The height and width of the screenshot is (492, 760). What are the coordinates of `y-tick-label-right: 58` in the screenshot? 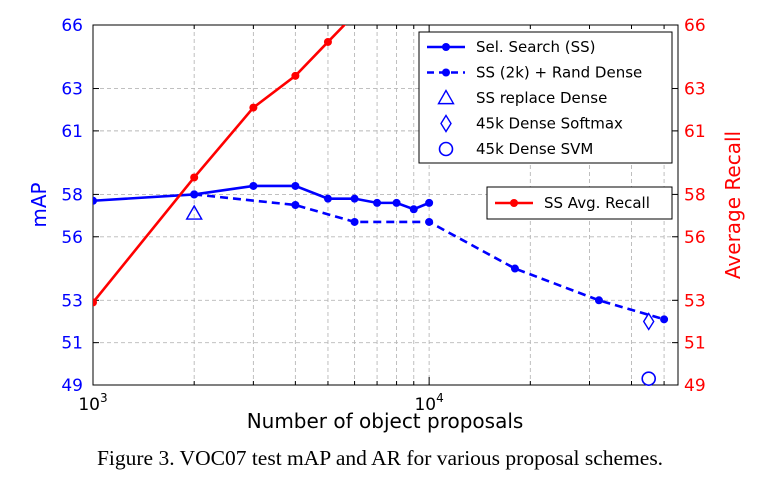 It's located at (695, 195).